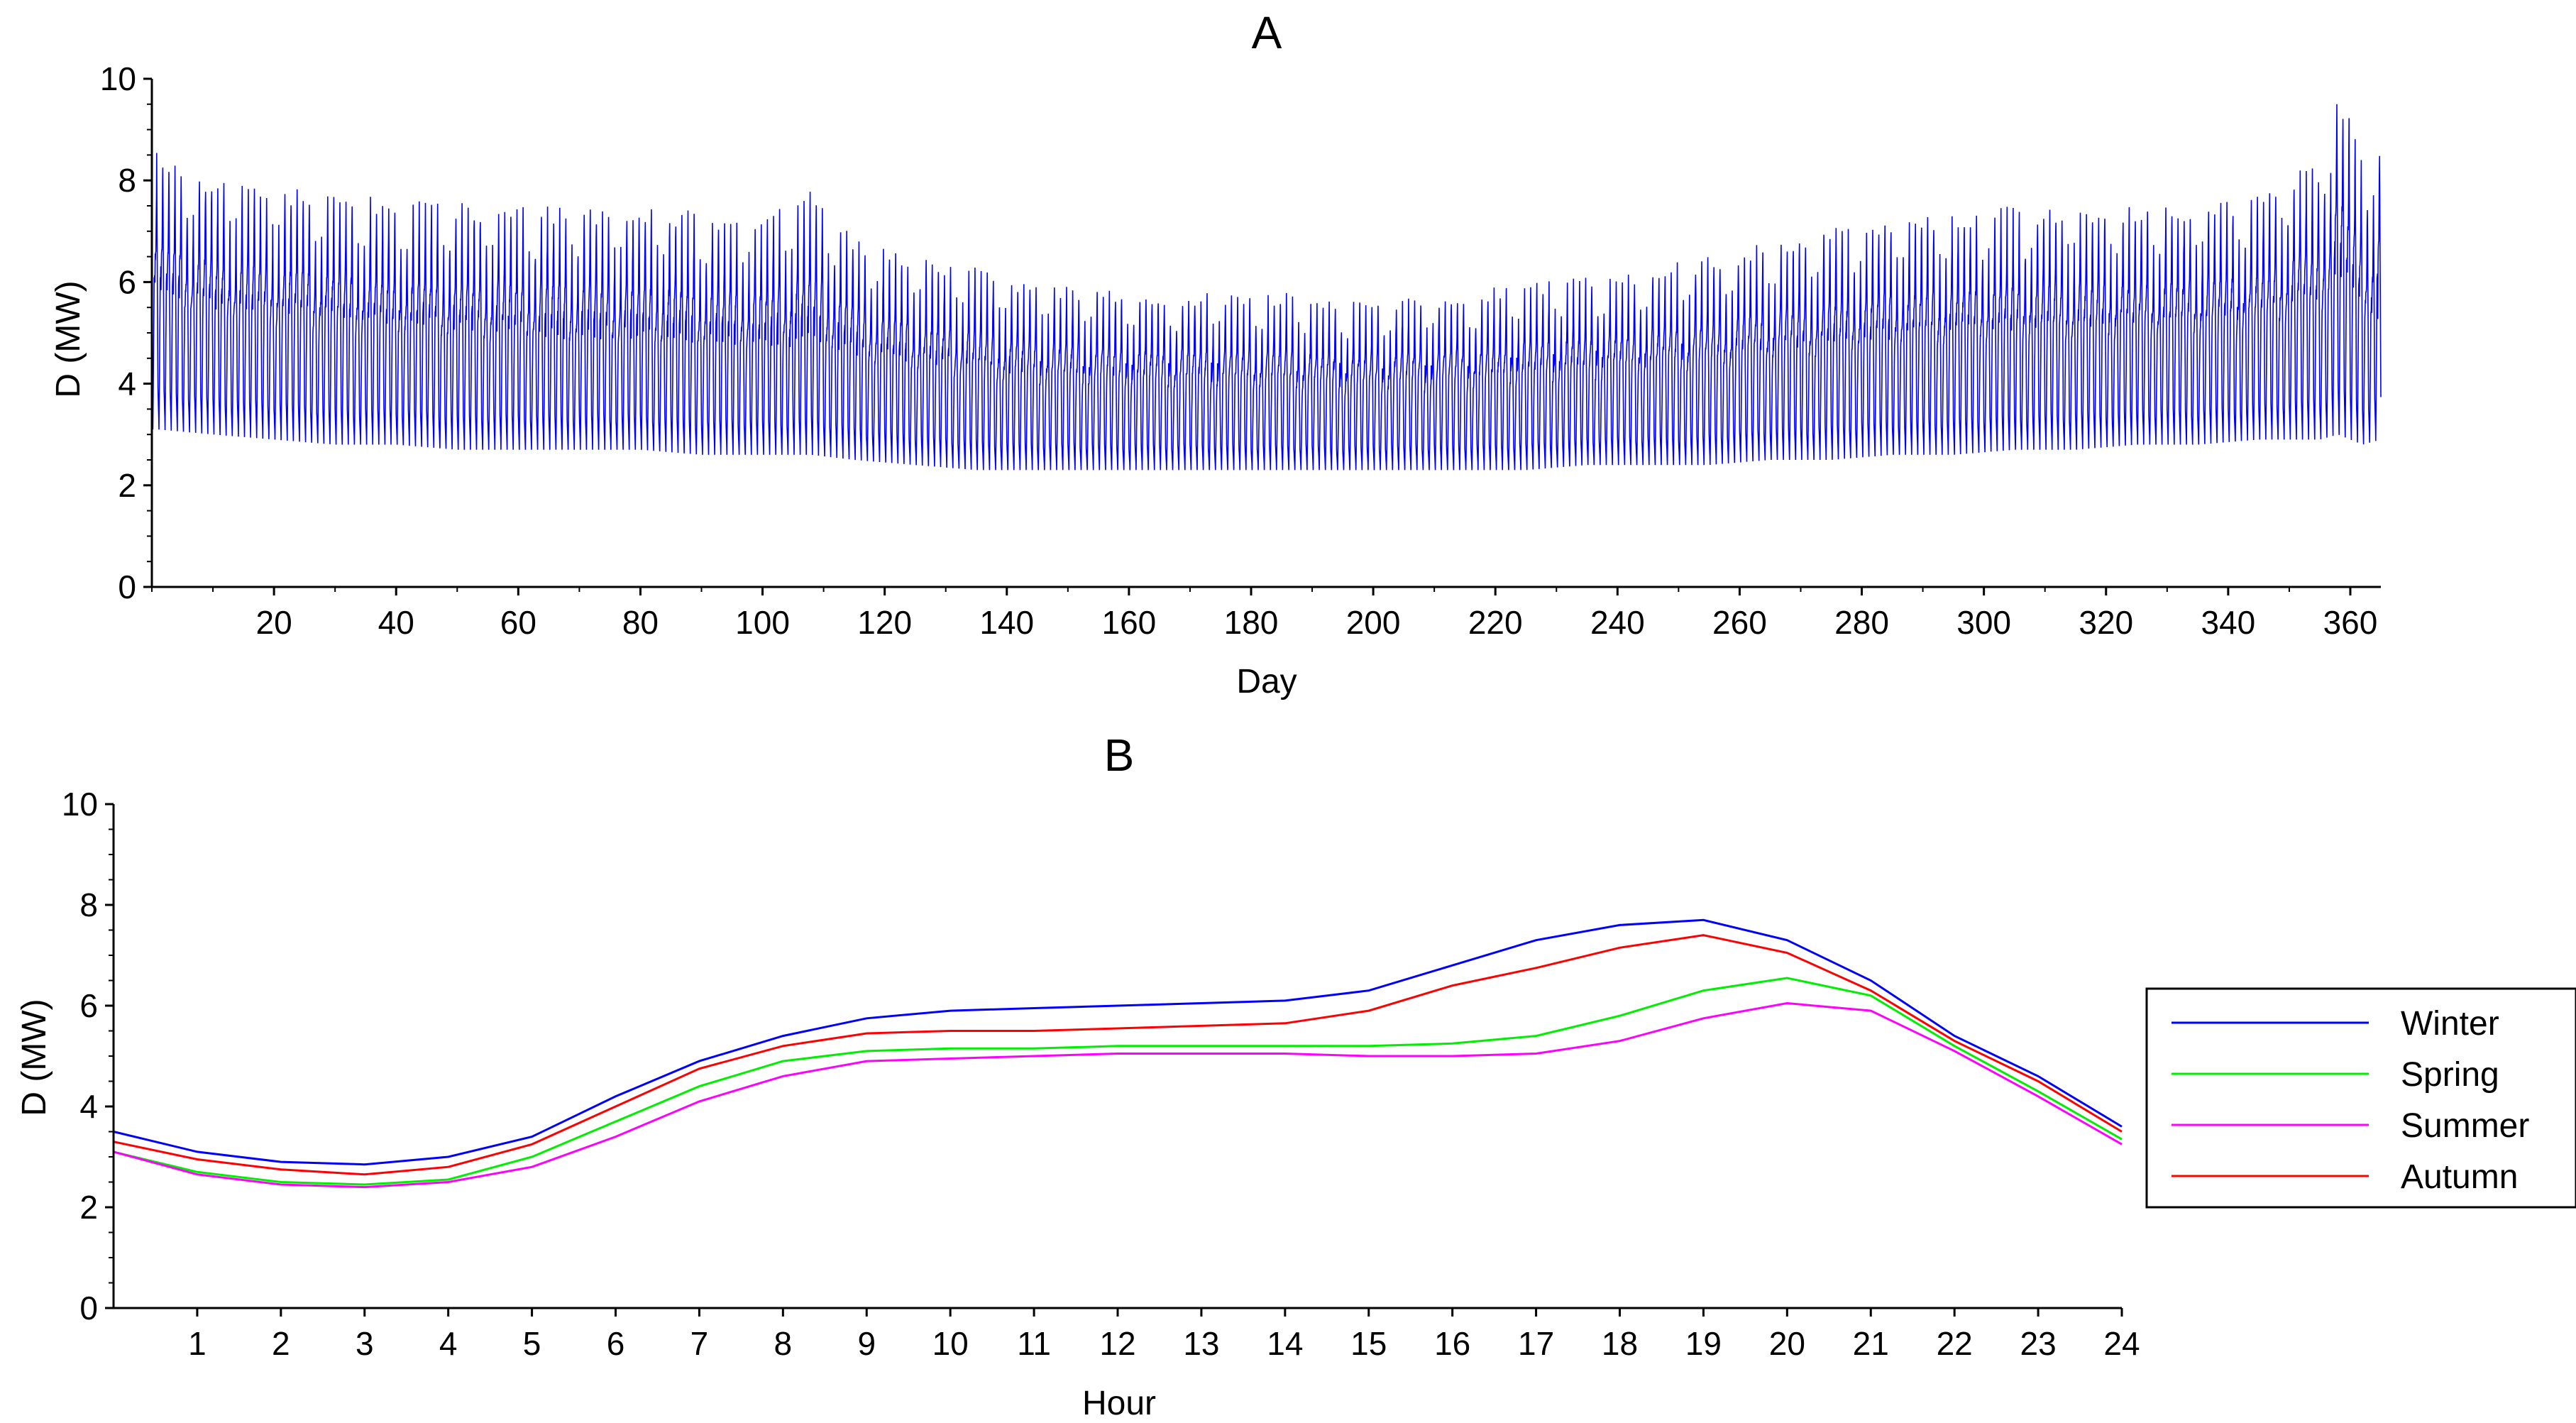 The height and width of the screenshot is (1423, 2576). I want to click on chart-a-x-tick-label: 120, so click(884, 622).